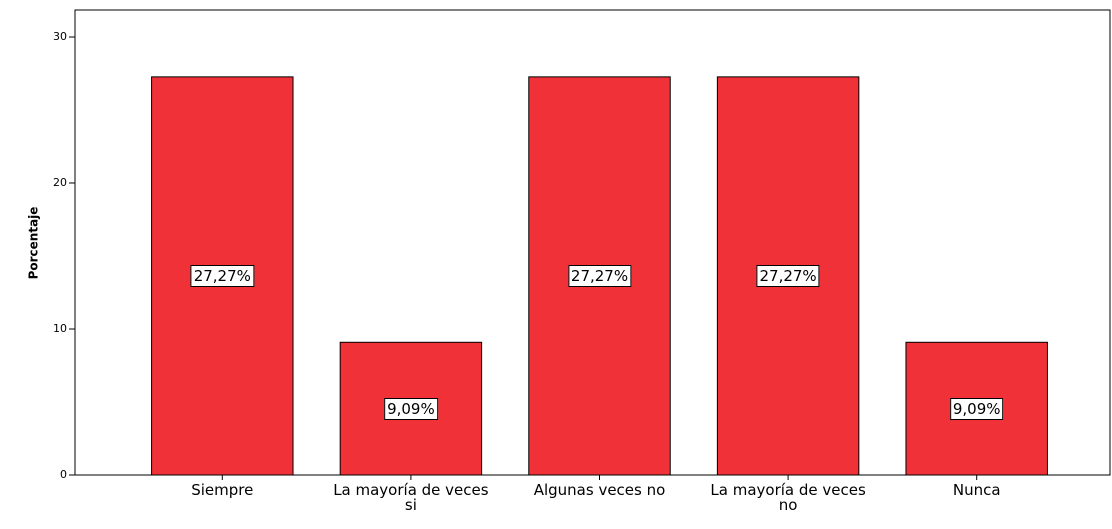 The image size is (1112, 529). Describe the element at coordinates (976, 490) in the screenshot. I see `x-tick-label: Nunca` at that location.